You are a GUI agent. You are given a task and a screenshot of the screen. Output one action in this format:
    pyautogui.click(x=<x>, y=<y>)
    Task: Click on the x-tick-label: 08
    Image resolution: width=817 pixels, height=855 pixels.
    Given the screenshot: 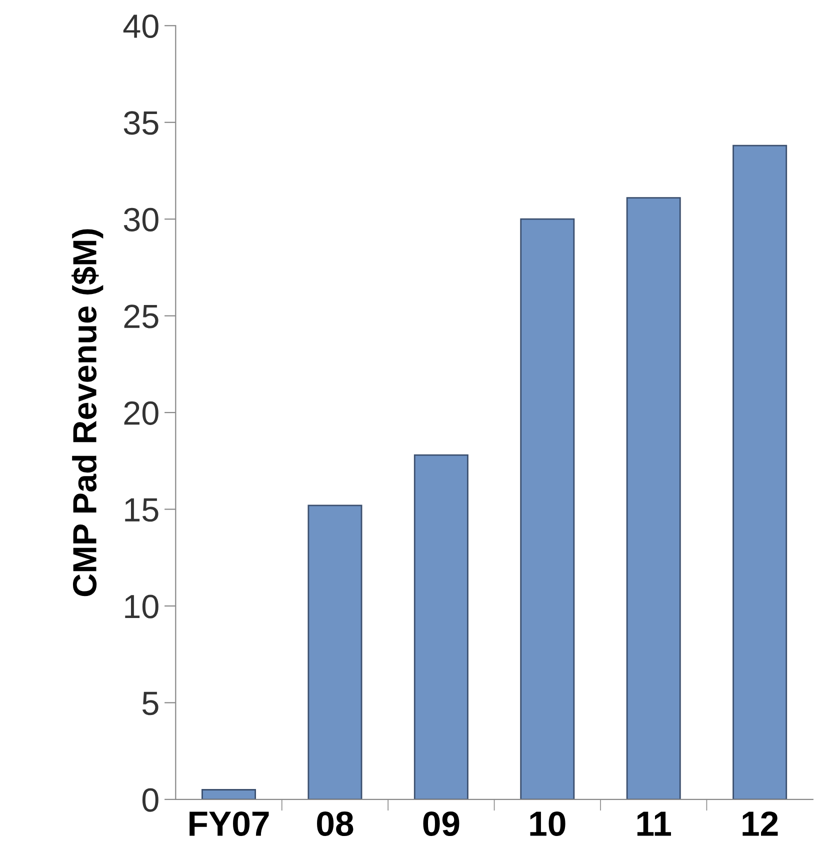 What is the action you would take?
    pyautogui.click(x=335, y=823)
    